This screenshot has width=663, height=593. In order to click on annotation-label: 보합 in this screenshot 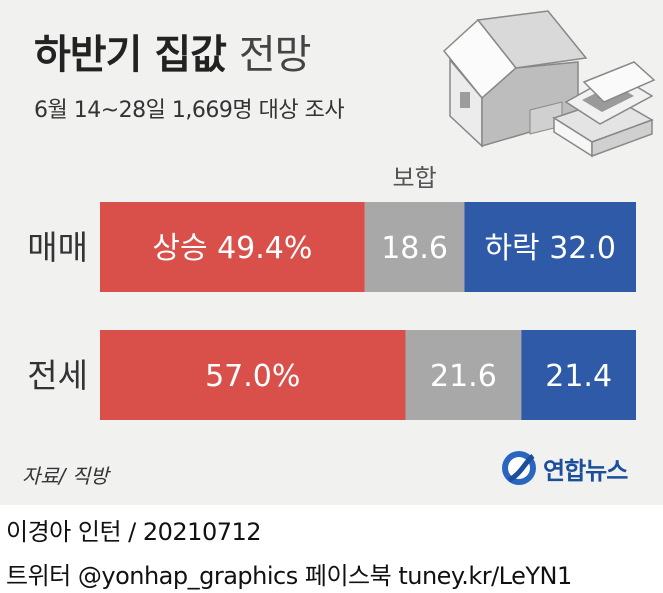, I will do `click(415, 178)`.